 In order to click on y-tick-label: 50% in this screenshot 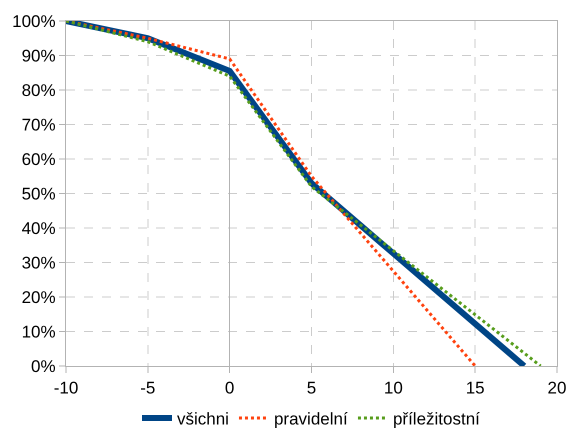, I will do `click(39, 194)`.